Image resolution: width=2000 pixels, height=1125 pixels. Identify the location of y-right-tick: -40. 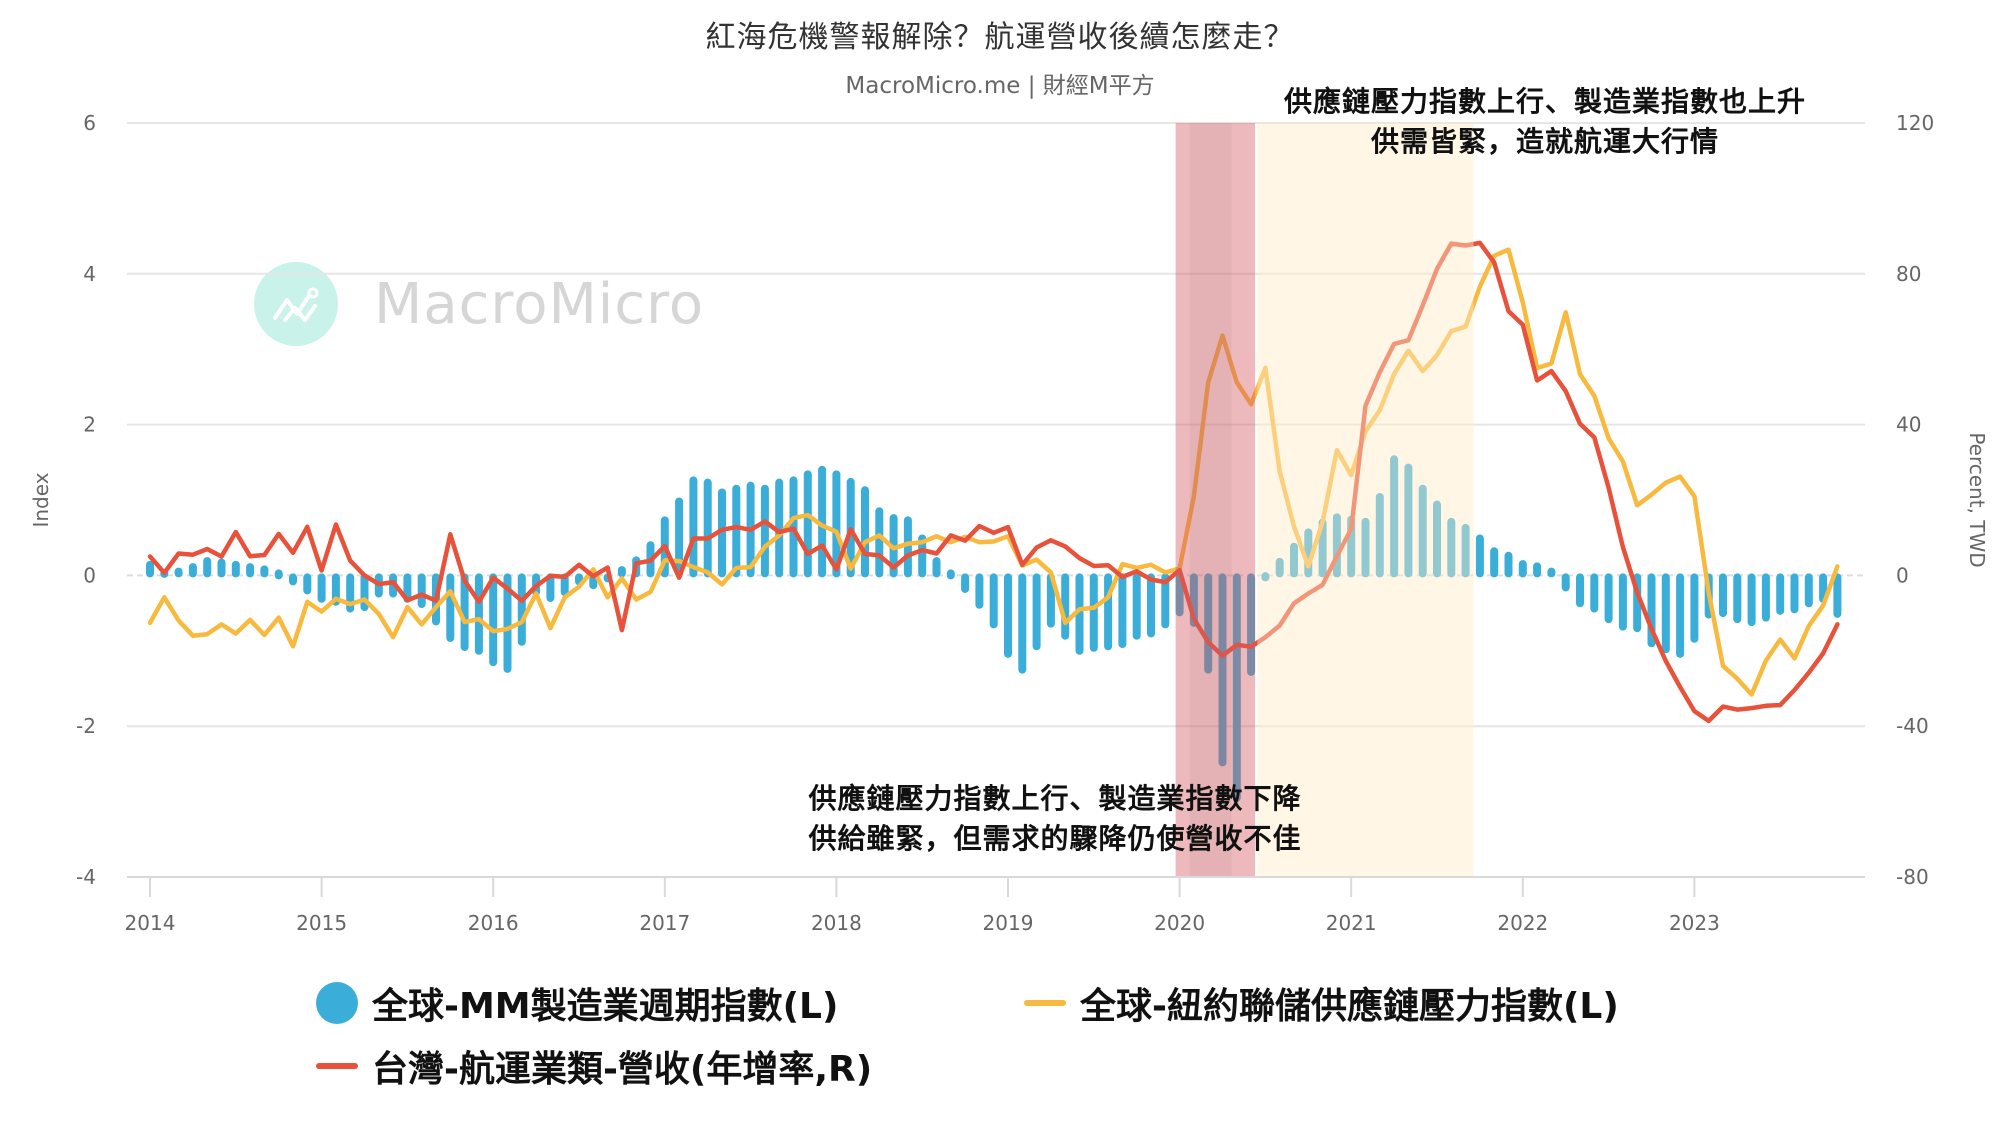
(1912, 726).